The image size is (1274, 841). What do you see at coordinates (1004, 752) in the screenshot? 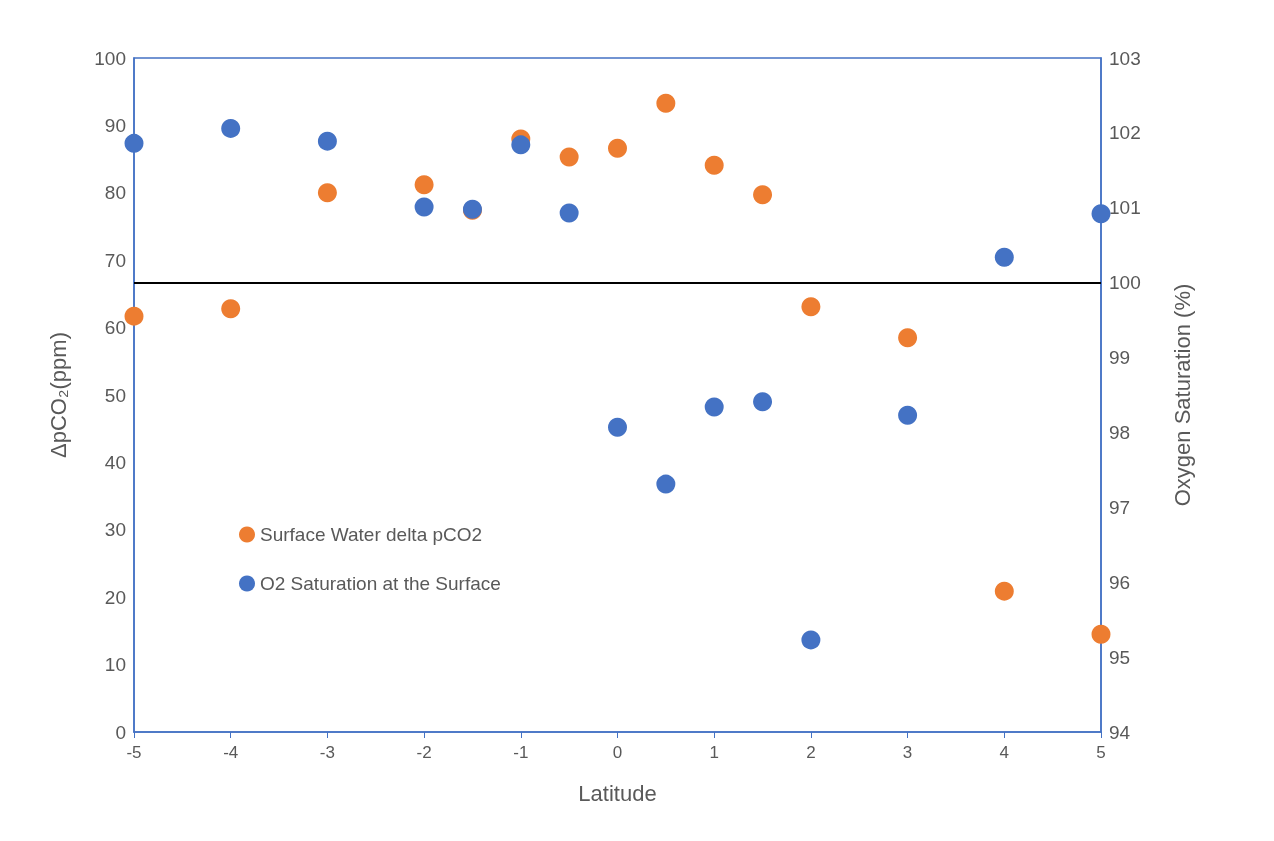
I see `x-tick-label: 4` at bounding box center [1004, 752].